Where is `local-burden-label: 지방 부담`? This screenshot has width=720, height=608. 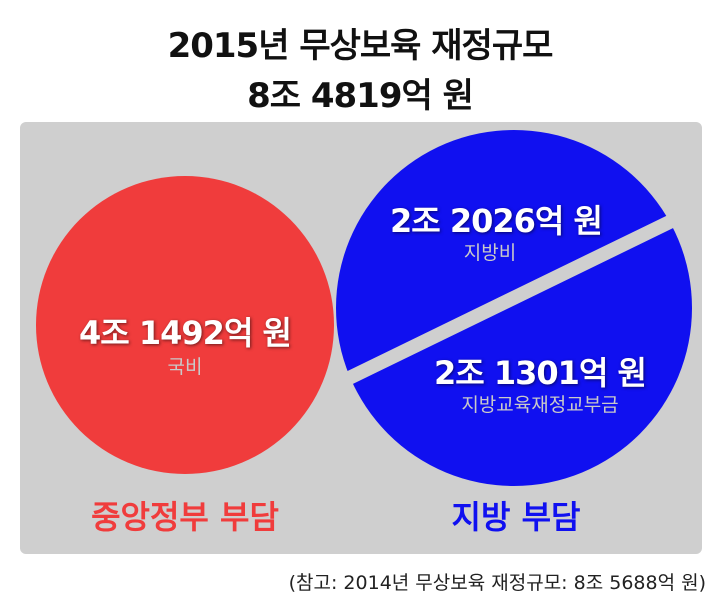
local-burden-label: 지방 부담 is located at coordinates (516, 517).